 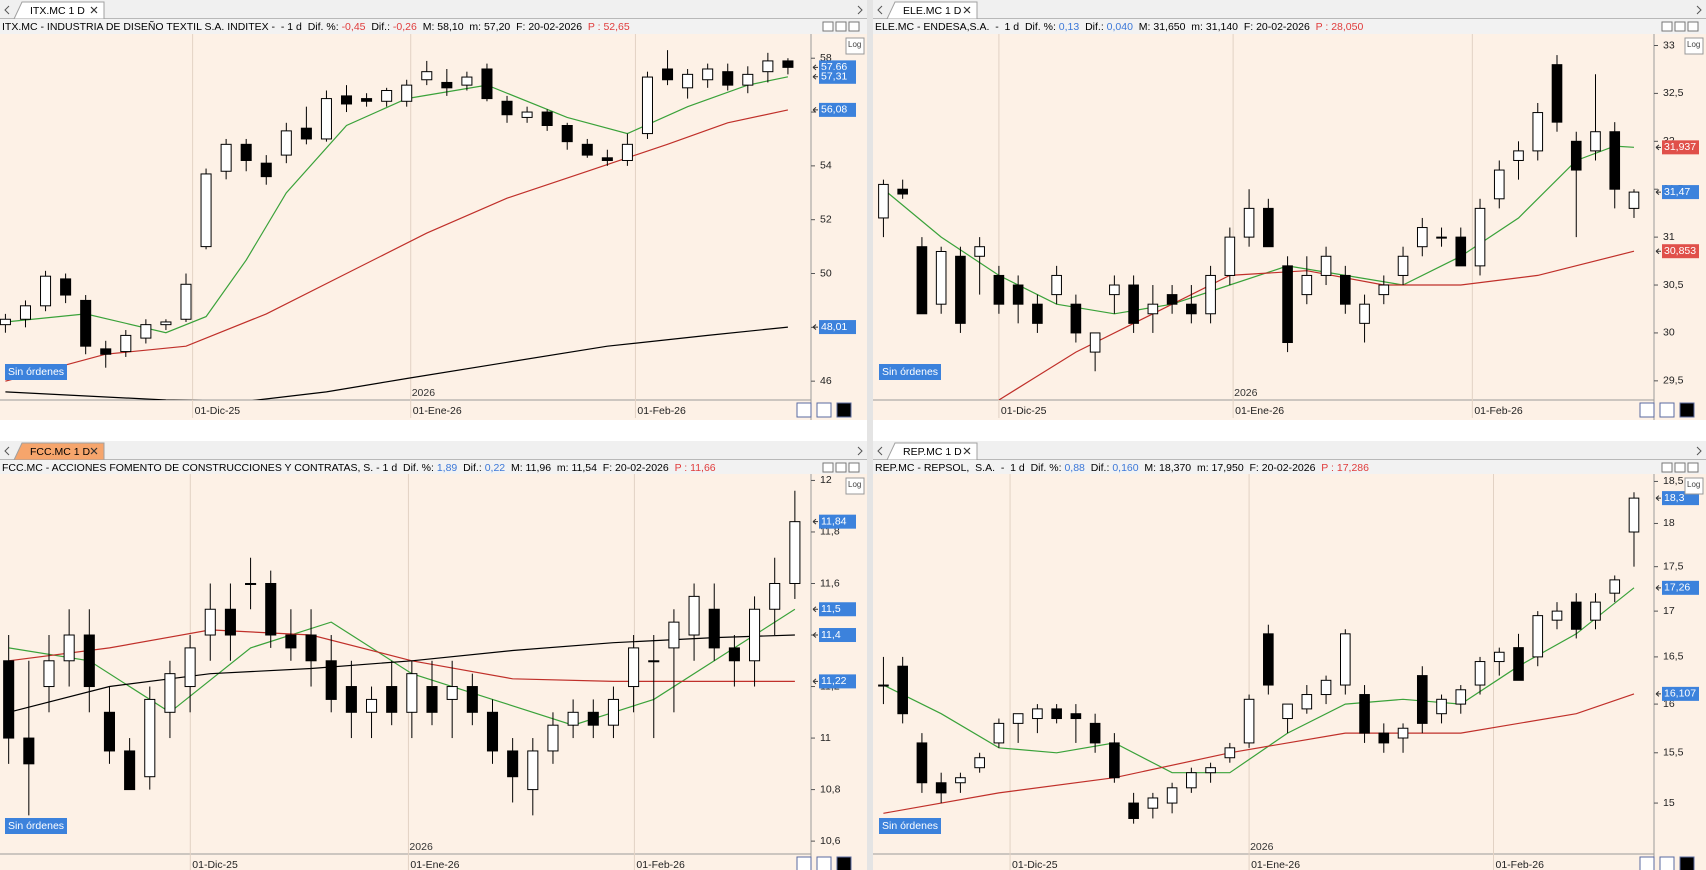 I want to click on header-segment: M: 31,650 m: 31,140 F: 20-02-2026, so click(x=1224, y=27).